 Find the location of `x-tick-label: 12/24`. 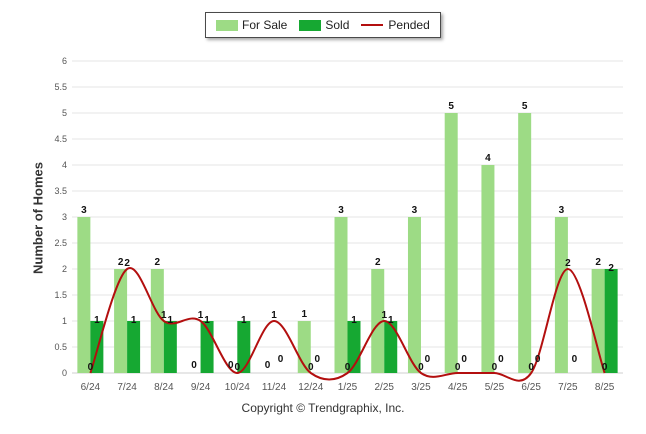

x-tick-label: 12/24 is located at coordinates (310, 387).